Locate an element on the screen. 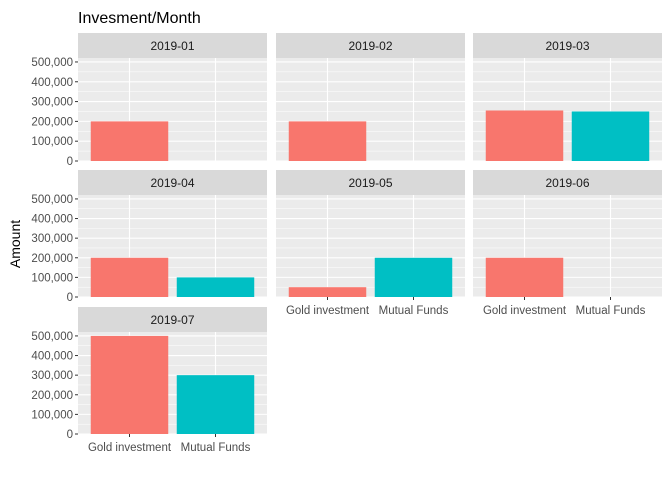  facet-strip-label: 2019-01 is located at coordinates (172, 46).